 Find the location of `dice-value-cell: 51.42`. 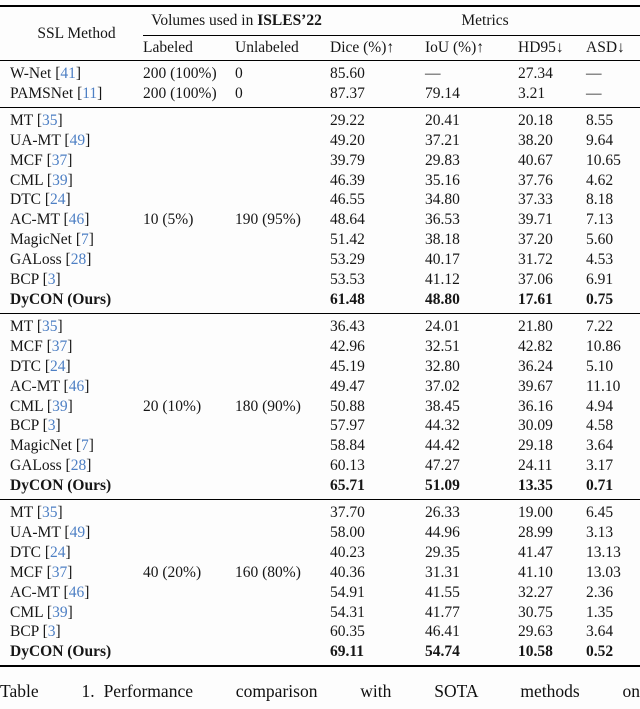

dice-value-cell: 51.42 is located at coordinates (347, 240).